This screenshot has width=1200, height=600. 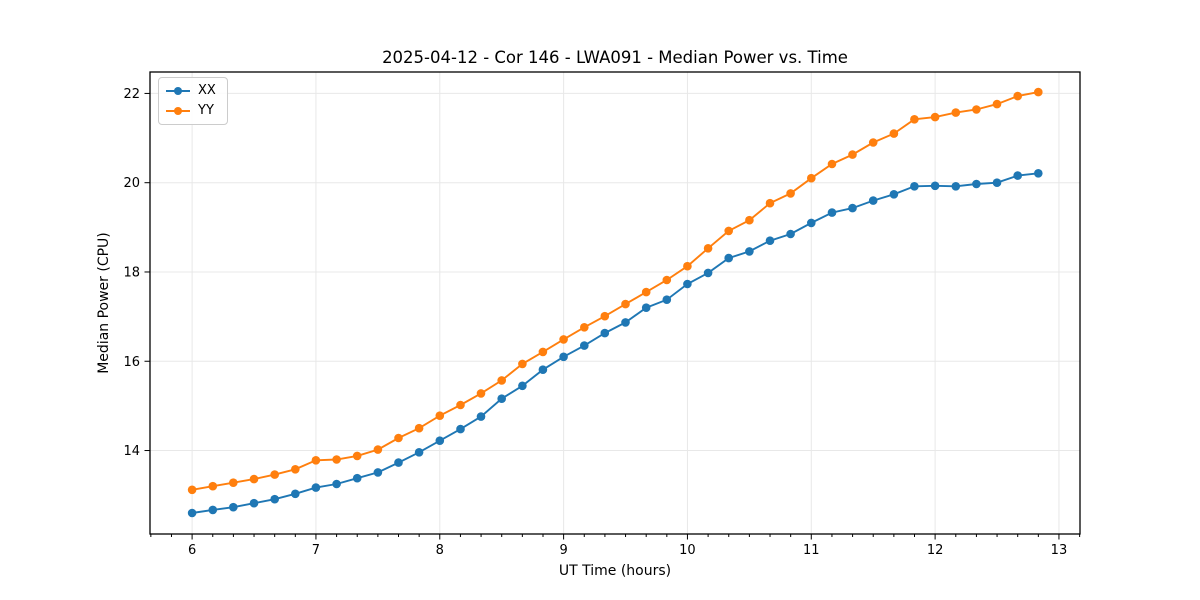 What do you see at coordinates (935, 550) in the screenshot?
I see `x-tick-label: 12` at bounding box center [935, 550].